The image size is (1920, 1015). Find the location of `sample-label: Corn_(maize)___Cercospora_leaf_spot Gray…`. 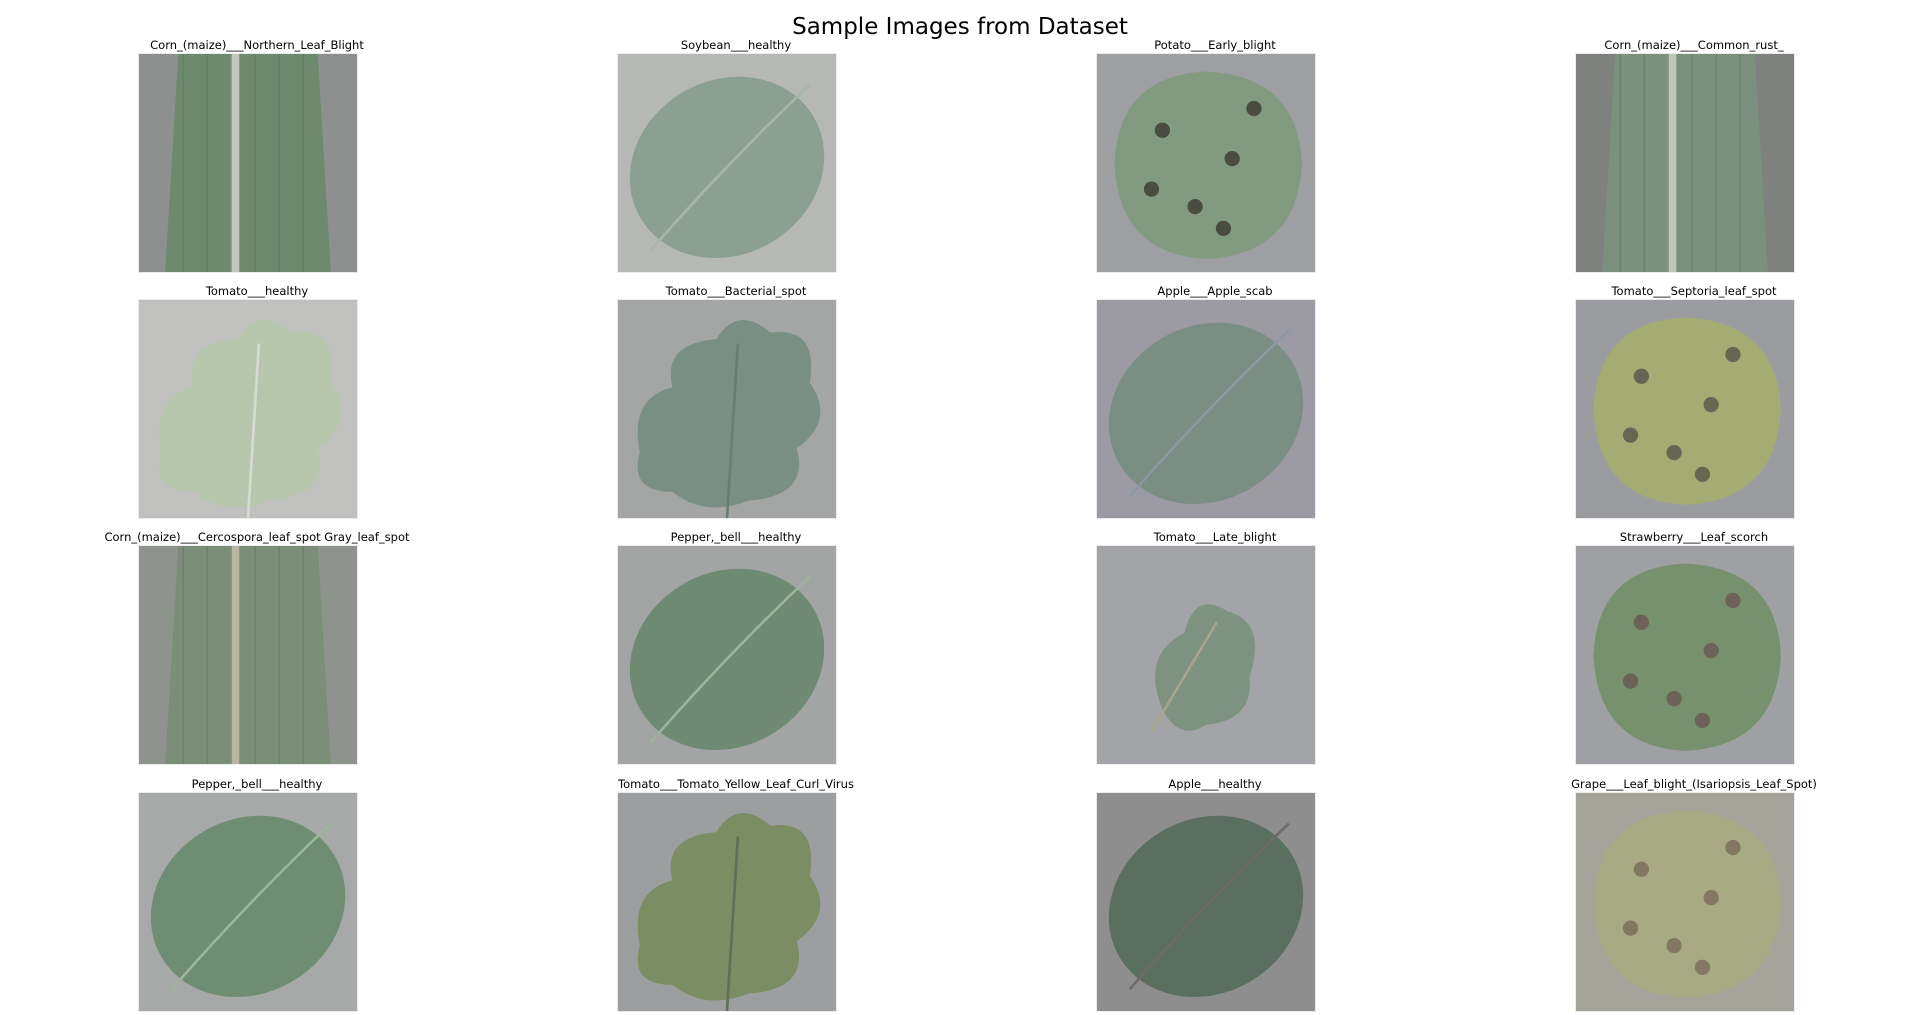

sample-label: Corn_(maize)___Cercospora_leaf_spot Gray… is located at coordinates (257, 537).